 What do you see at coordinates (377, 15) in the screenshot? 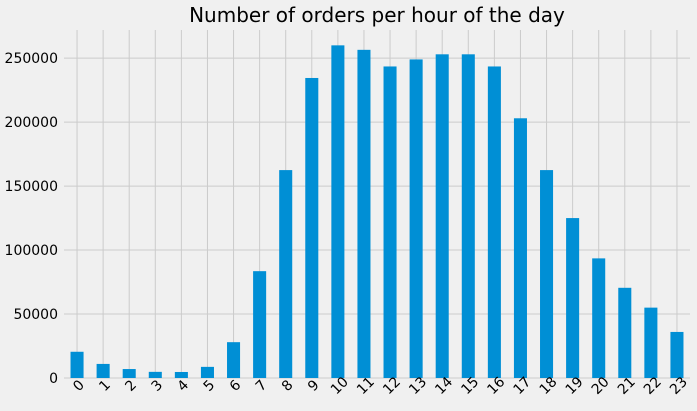
I see `chart-title: Number of orders per hour of the day` at bounding box center [377, 15].